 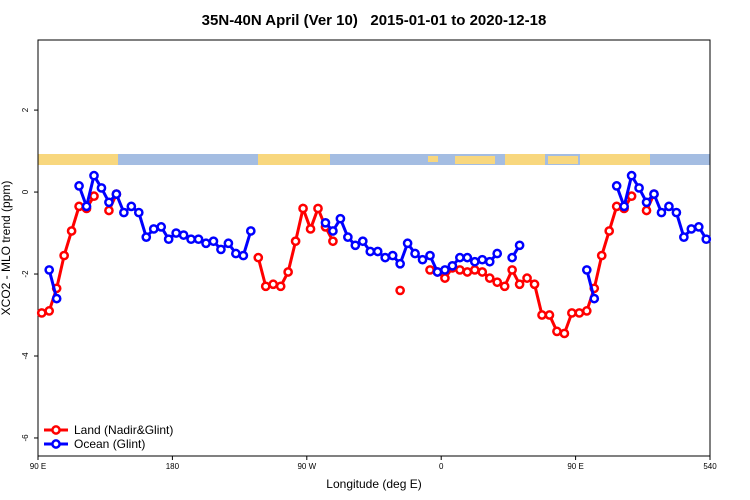 I want to click on y-axis-label: XCO2 - MLO trend (ppm), so click(x=6, y=248).